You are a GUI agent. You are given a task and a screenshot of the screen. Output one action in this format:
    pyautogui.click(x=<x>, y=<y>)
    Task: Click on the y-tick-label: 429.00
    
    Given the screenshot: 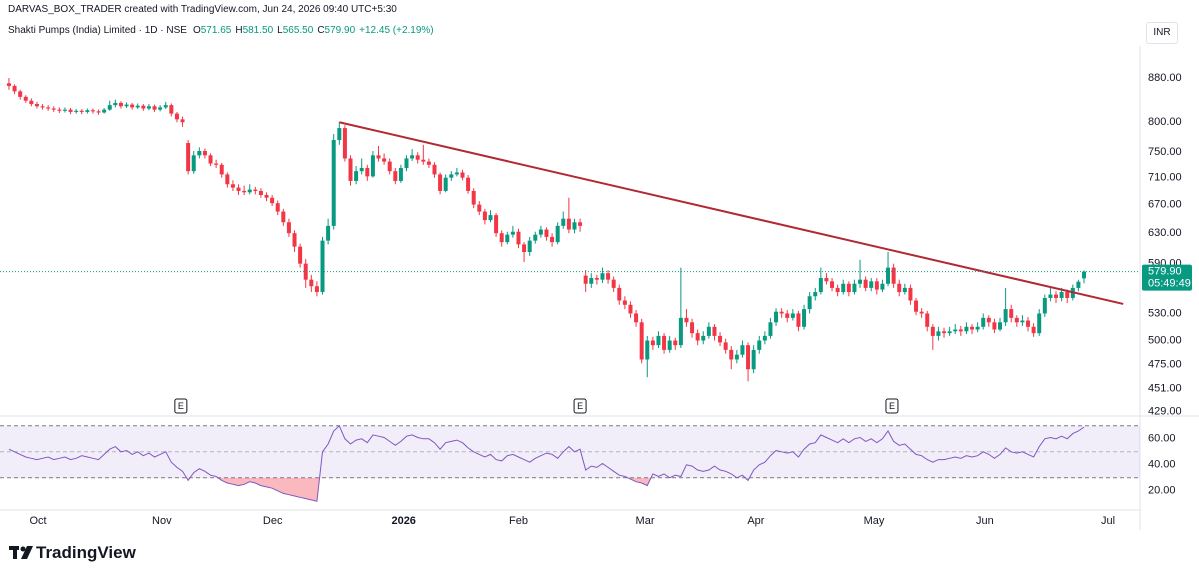 What is the action you would take?
    pyautogui.click(x=1165, y=412)
    